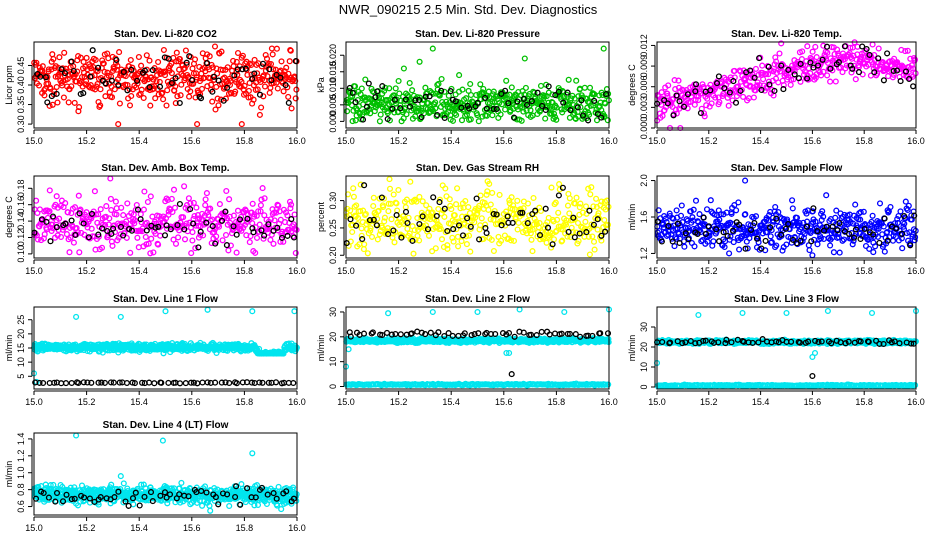 This screenshot has height=540, width=936. Describe the element at coordinates (644, 45) in the screenshot. I see `y-tick-label: 0.012` at that location.